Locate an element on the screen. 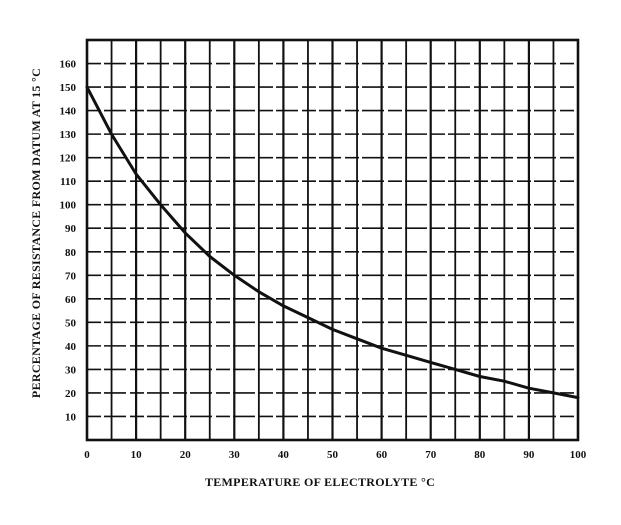 The image size is (621, 525). y-tick-label: 60 is located at coordinates (71, 300).